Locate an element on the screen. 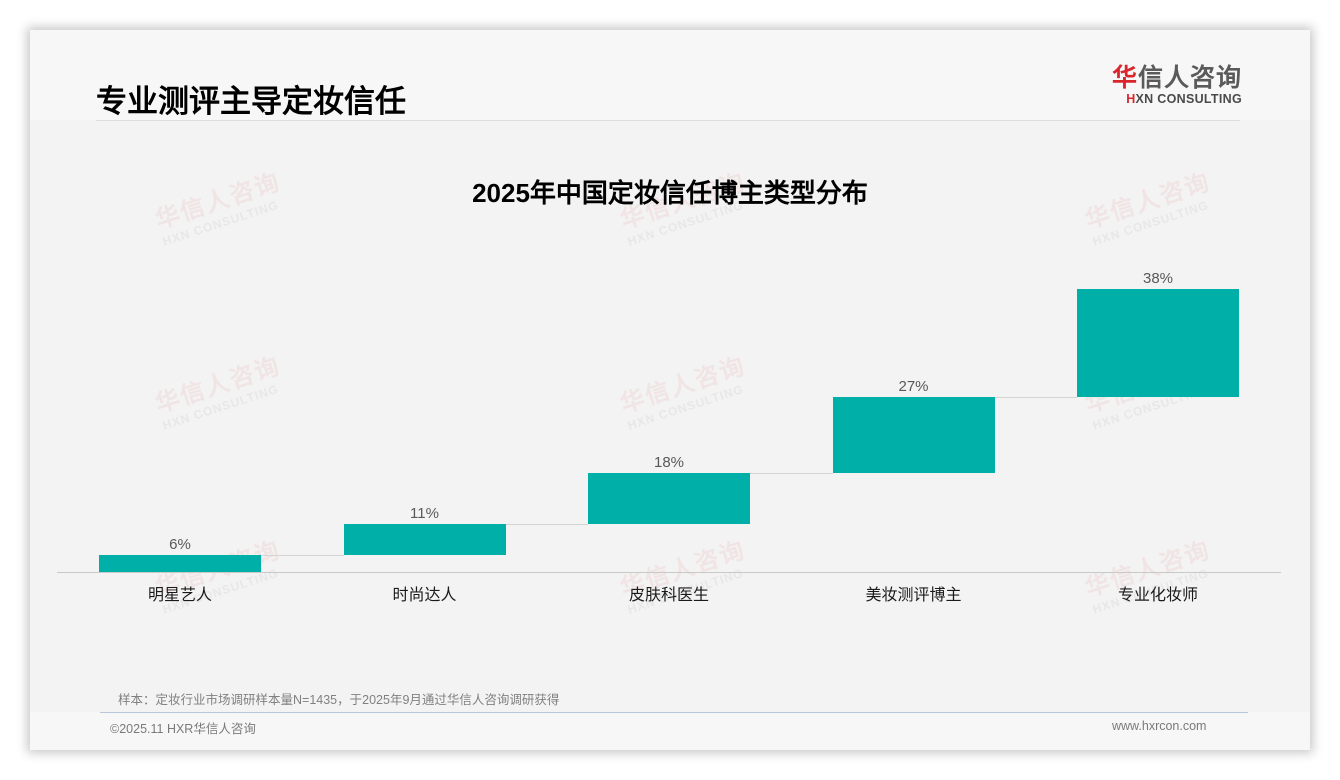 This screenshot has width=1340, height=780. footer-band is located at coordinates (670, 731).